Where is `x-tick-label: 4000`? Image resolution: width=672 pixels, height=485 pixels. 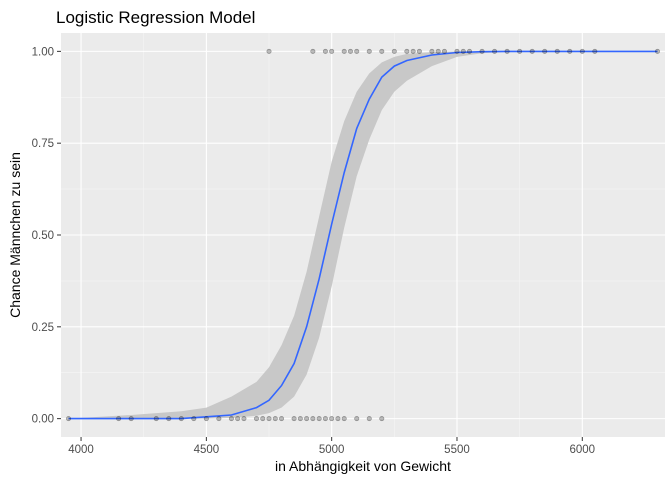
x-tick-label: 4000 is located at coordinates (81, 450).